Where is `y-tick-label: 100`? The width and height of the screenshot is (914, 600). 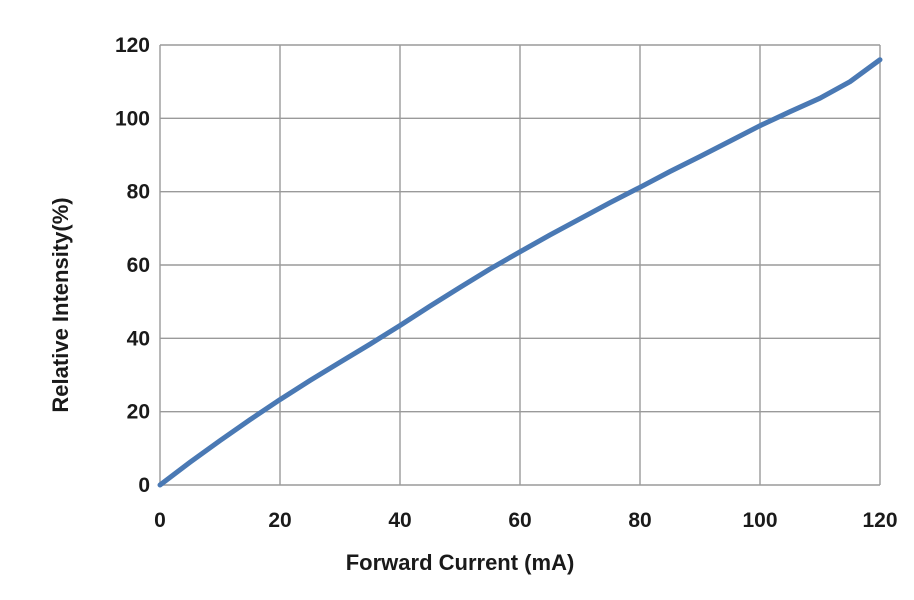 y-tick-label: 100 is located at coordinates (132, 118).